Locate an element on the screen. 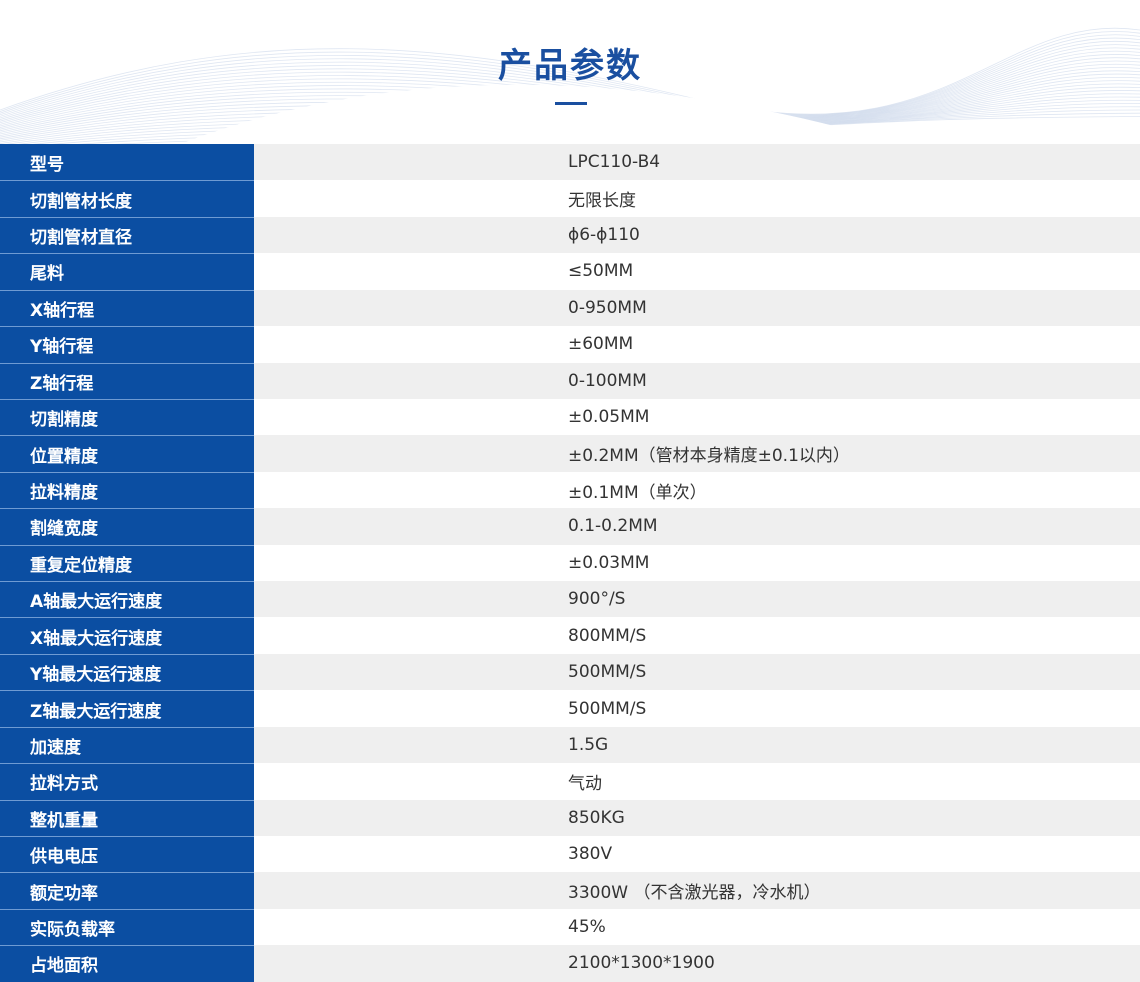 The image size is (1140, 982). spec-label: 位置精度 is located at coordinates (127, 453).